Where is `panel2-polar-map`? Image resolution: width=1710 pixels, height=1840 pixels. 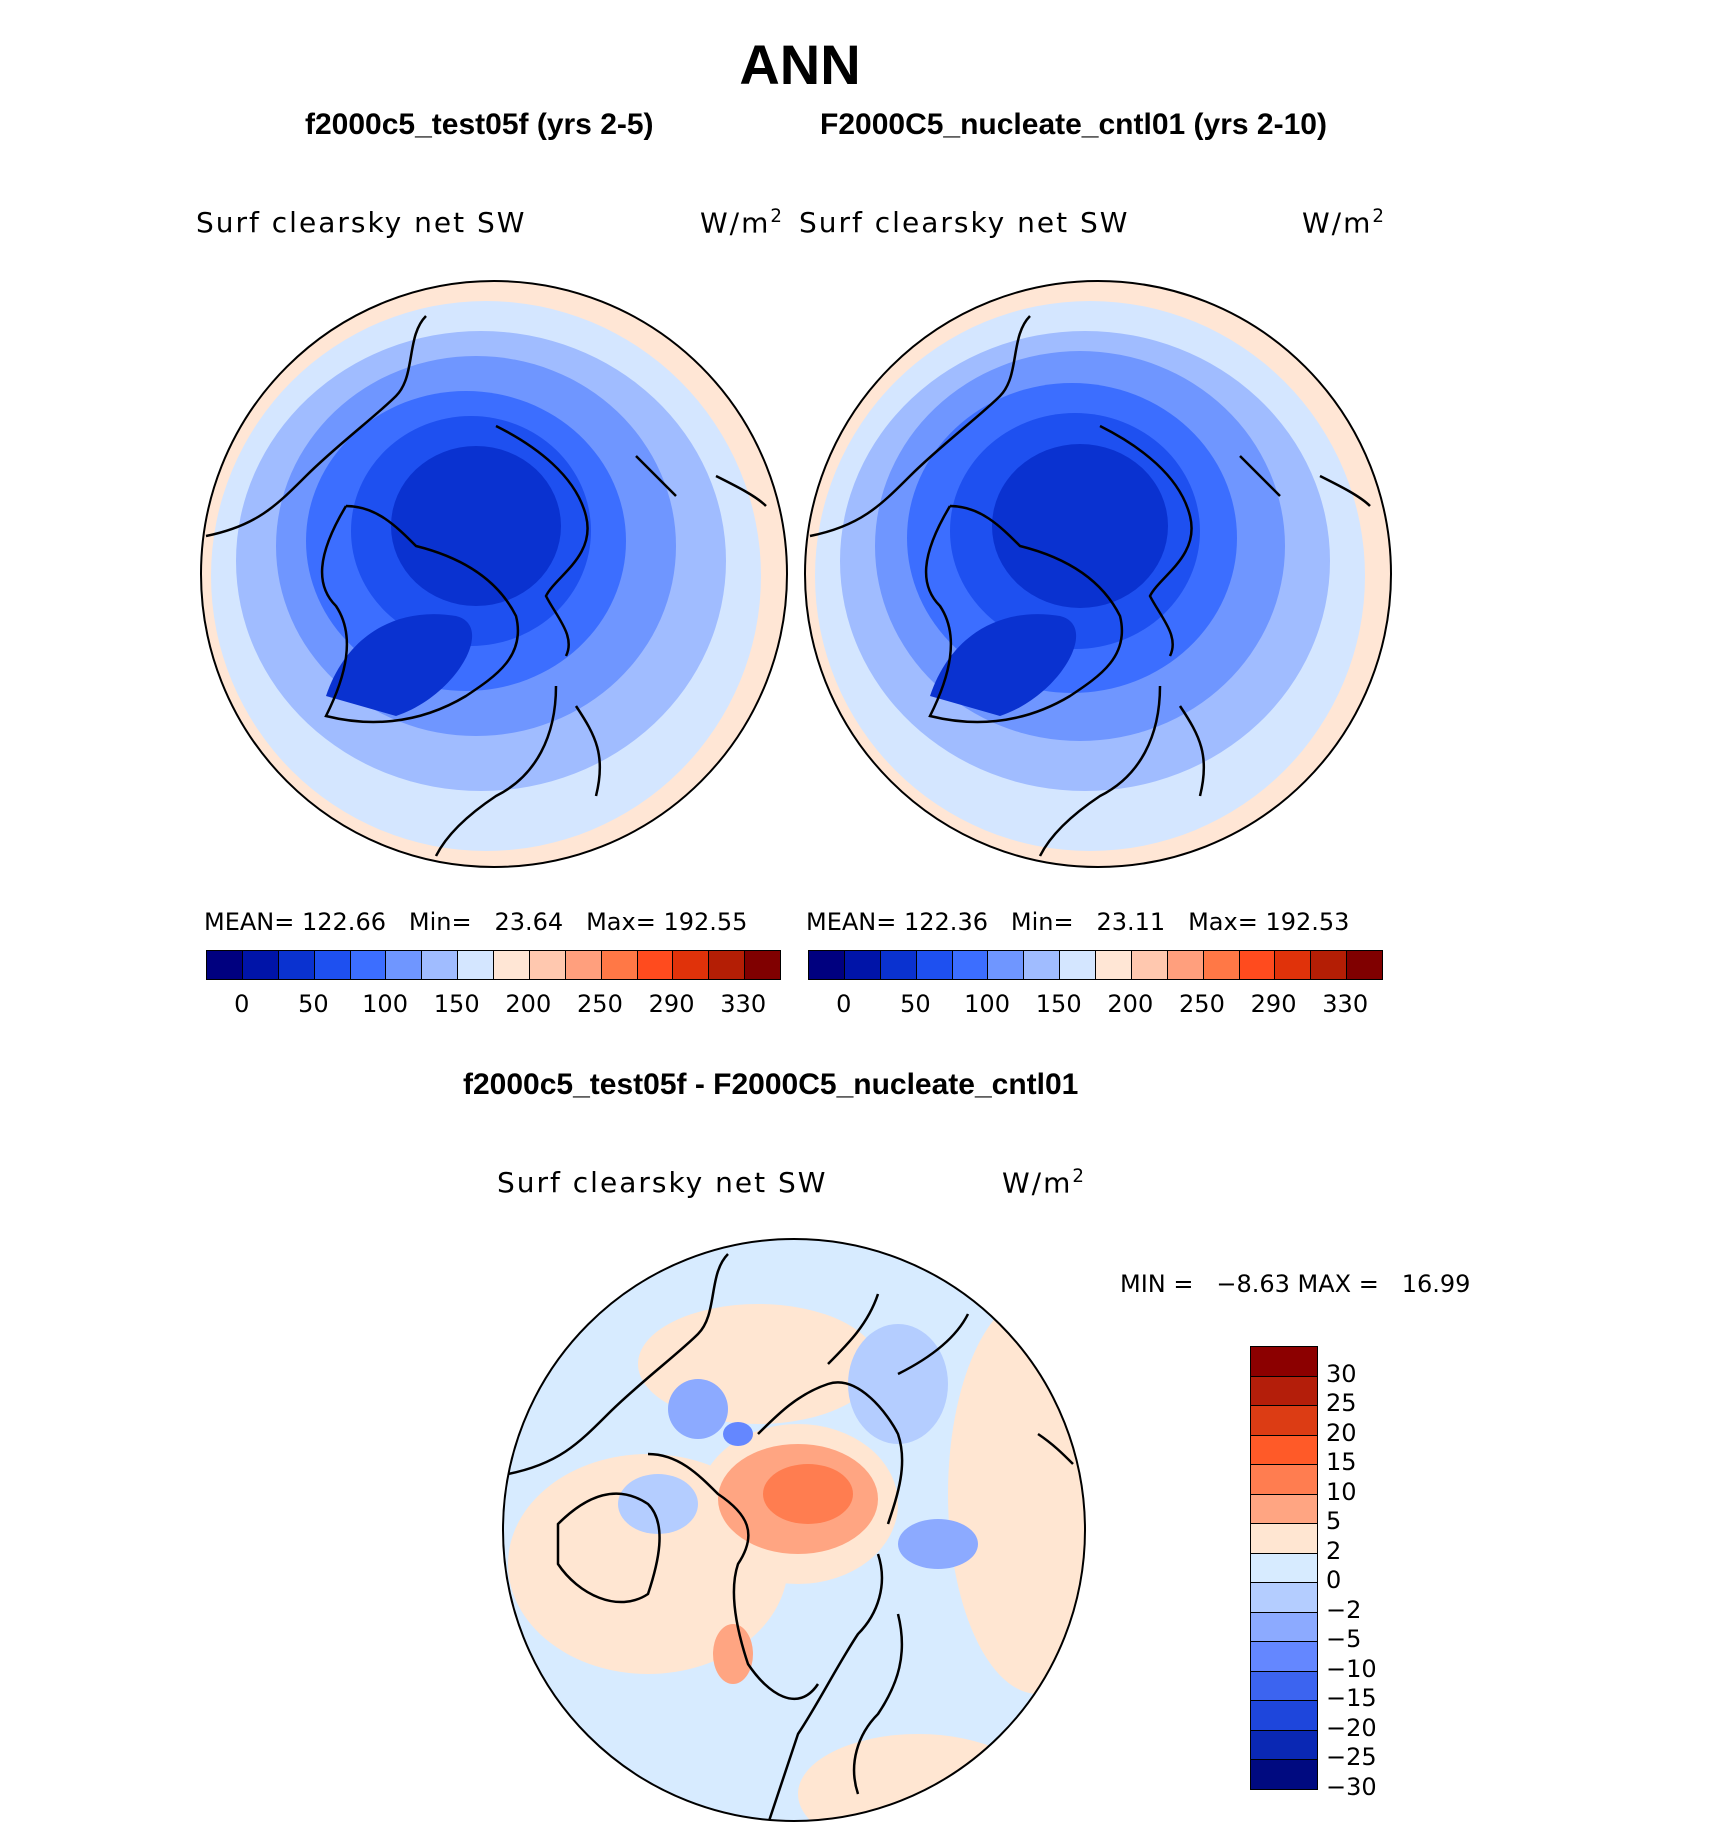 panel2-polar-map is located at coordinates (1098, 574).